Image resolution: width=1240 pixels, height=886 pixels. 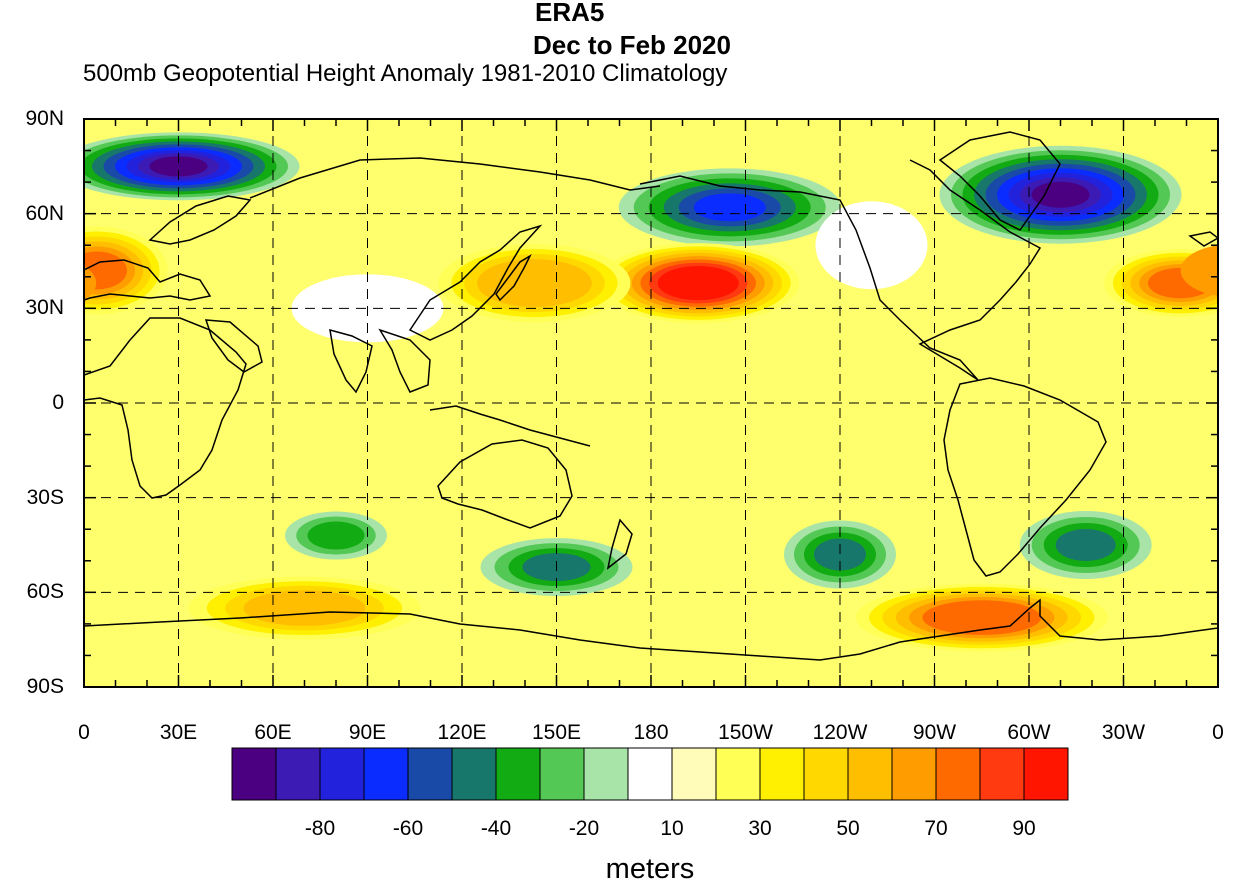 What do you see at coordinates (273, 732) in the screenshot?
I see `lon-label: 60E` at bounding box center [273, 732].